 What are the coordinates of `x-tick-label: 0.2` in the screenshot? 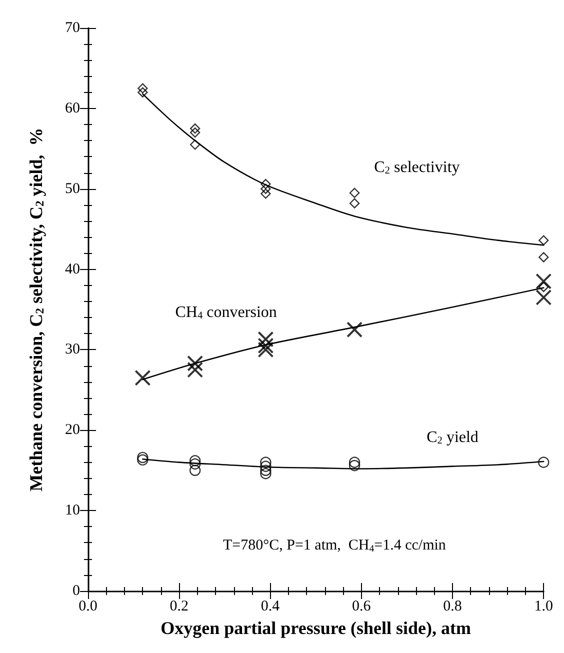 It's located at (179, 606).